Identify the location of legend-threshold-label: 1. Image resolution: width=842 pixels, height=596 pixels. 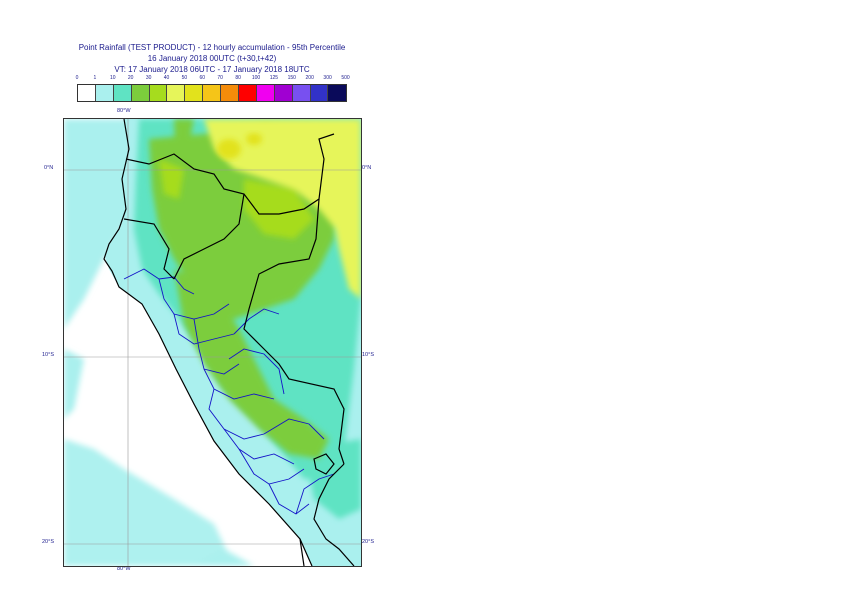
(95, 78).